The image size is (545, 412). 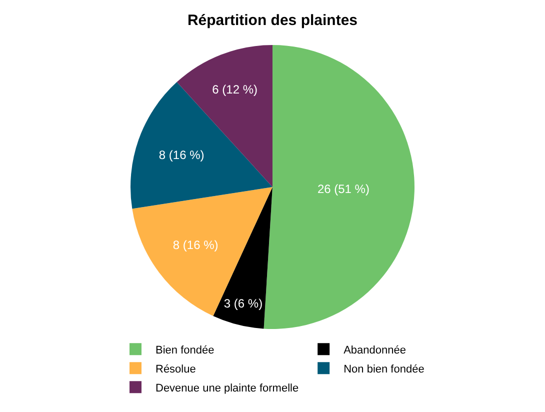 I want to click on legend-label: Devenue une plainte formelle, so click(x=227, y=388).